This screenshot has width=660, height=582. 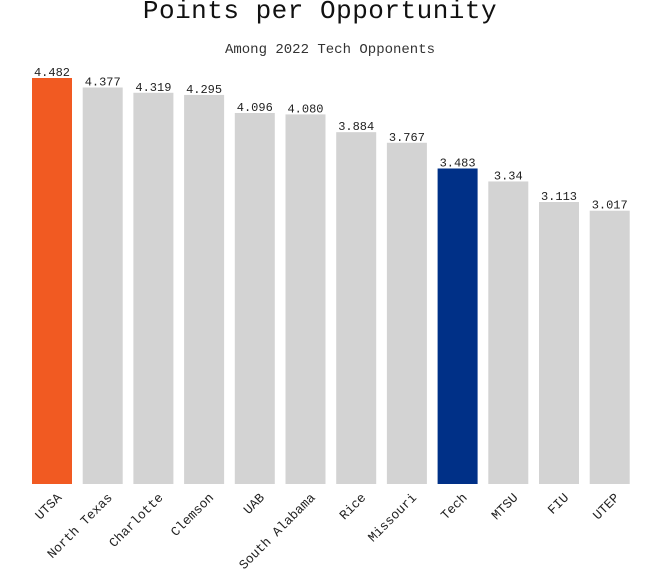 What do you see at coordinates (392, 517) in the screenshot?
I see `x-tick-label: Missouri` at bounding box center [392, 517].